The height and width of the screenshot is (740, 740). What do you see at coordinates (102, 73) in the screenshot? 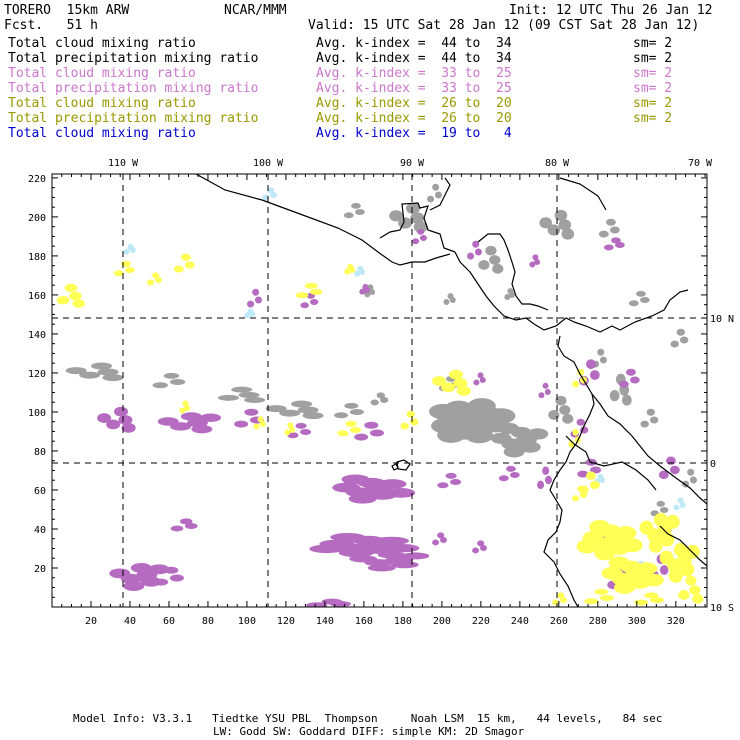
I see `legend-field-2: Total cloud mixing ratio` at bounding box center [102, 73].